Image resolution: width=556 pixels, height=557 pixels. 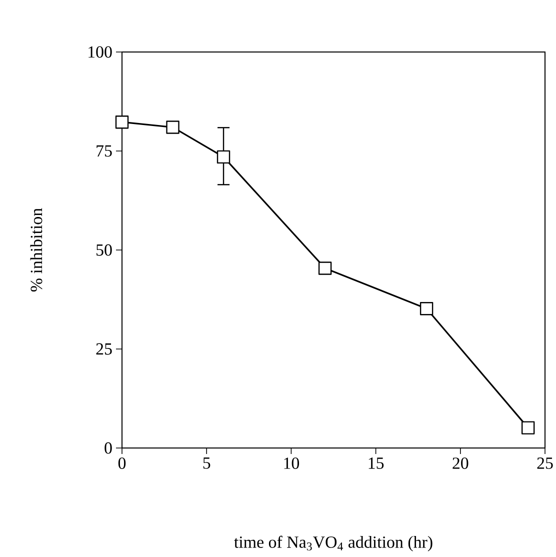 What do you see at coordinates (122, 463) in the screenshot?
I see `x-tick-label: 0` at bounding box center [122, 463].